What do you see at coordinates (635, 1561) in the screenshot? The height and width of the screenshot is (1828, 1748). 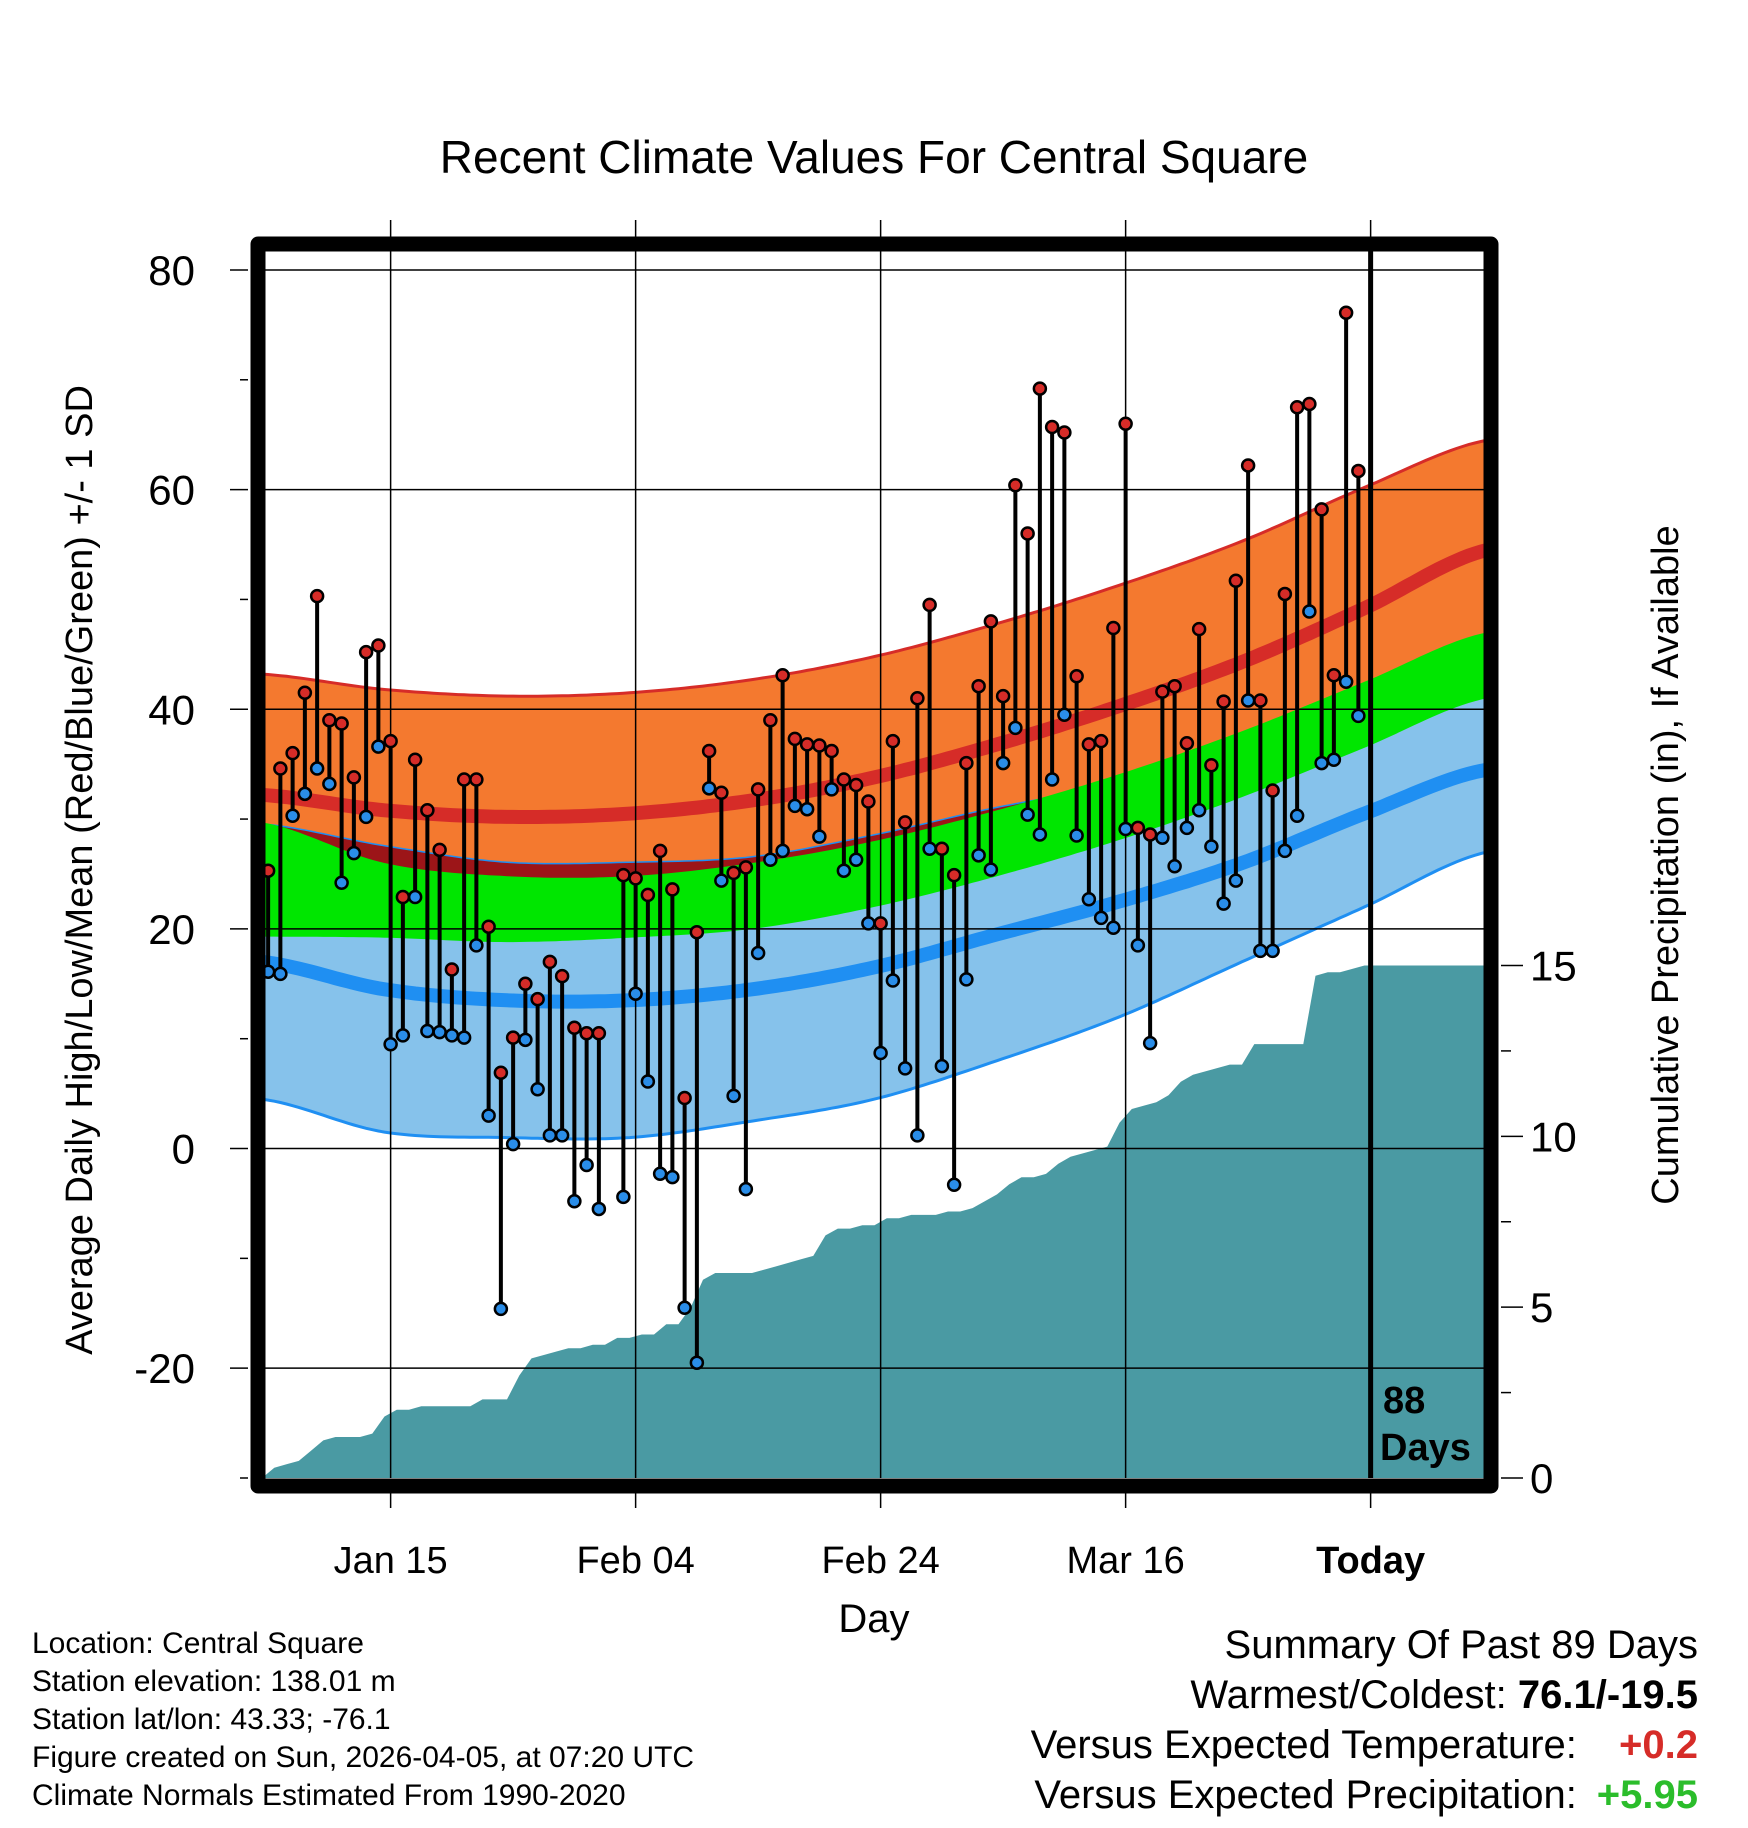 I see `x-tick-label: Feb 04` at bounding box center [635, 1561].